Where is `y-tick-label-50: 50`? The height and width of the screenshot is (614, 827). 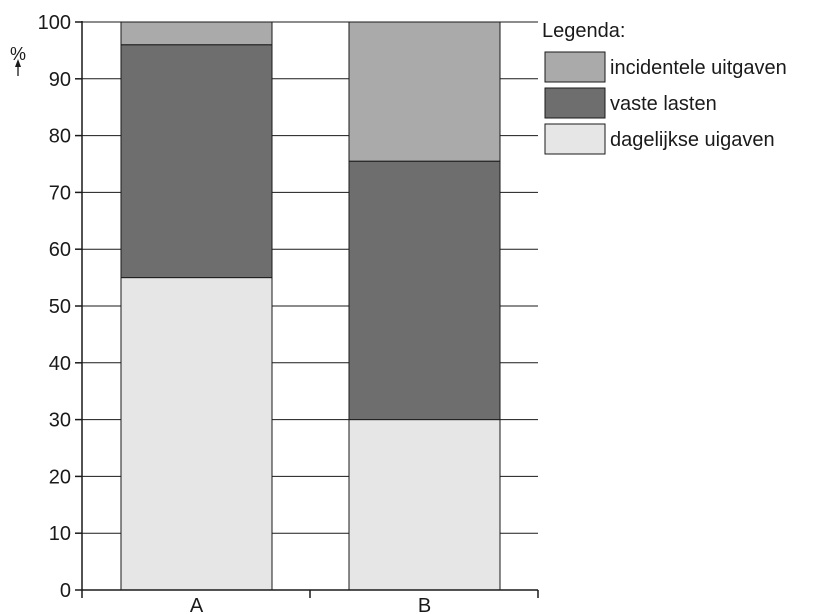
y-tick-label-50: 50 is located at coordinates (60, 307).